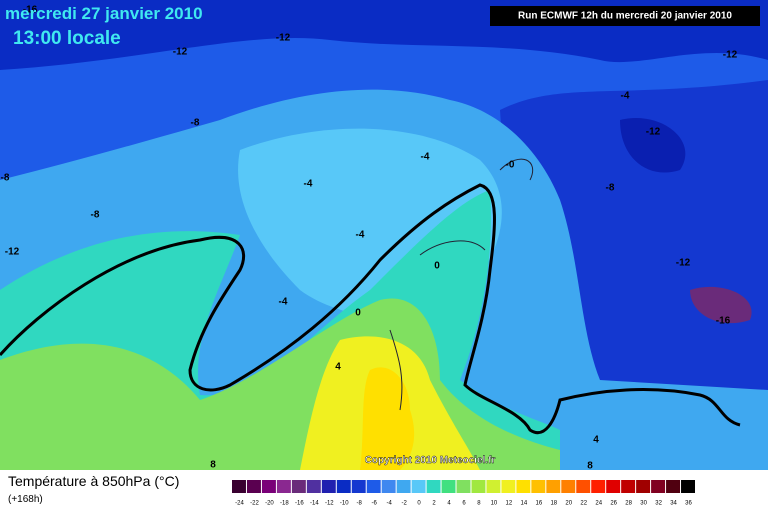 The image size is (768, 512). I want to click on warmest-zone, so click(387, 418).